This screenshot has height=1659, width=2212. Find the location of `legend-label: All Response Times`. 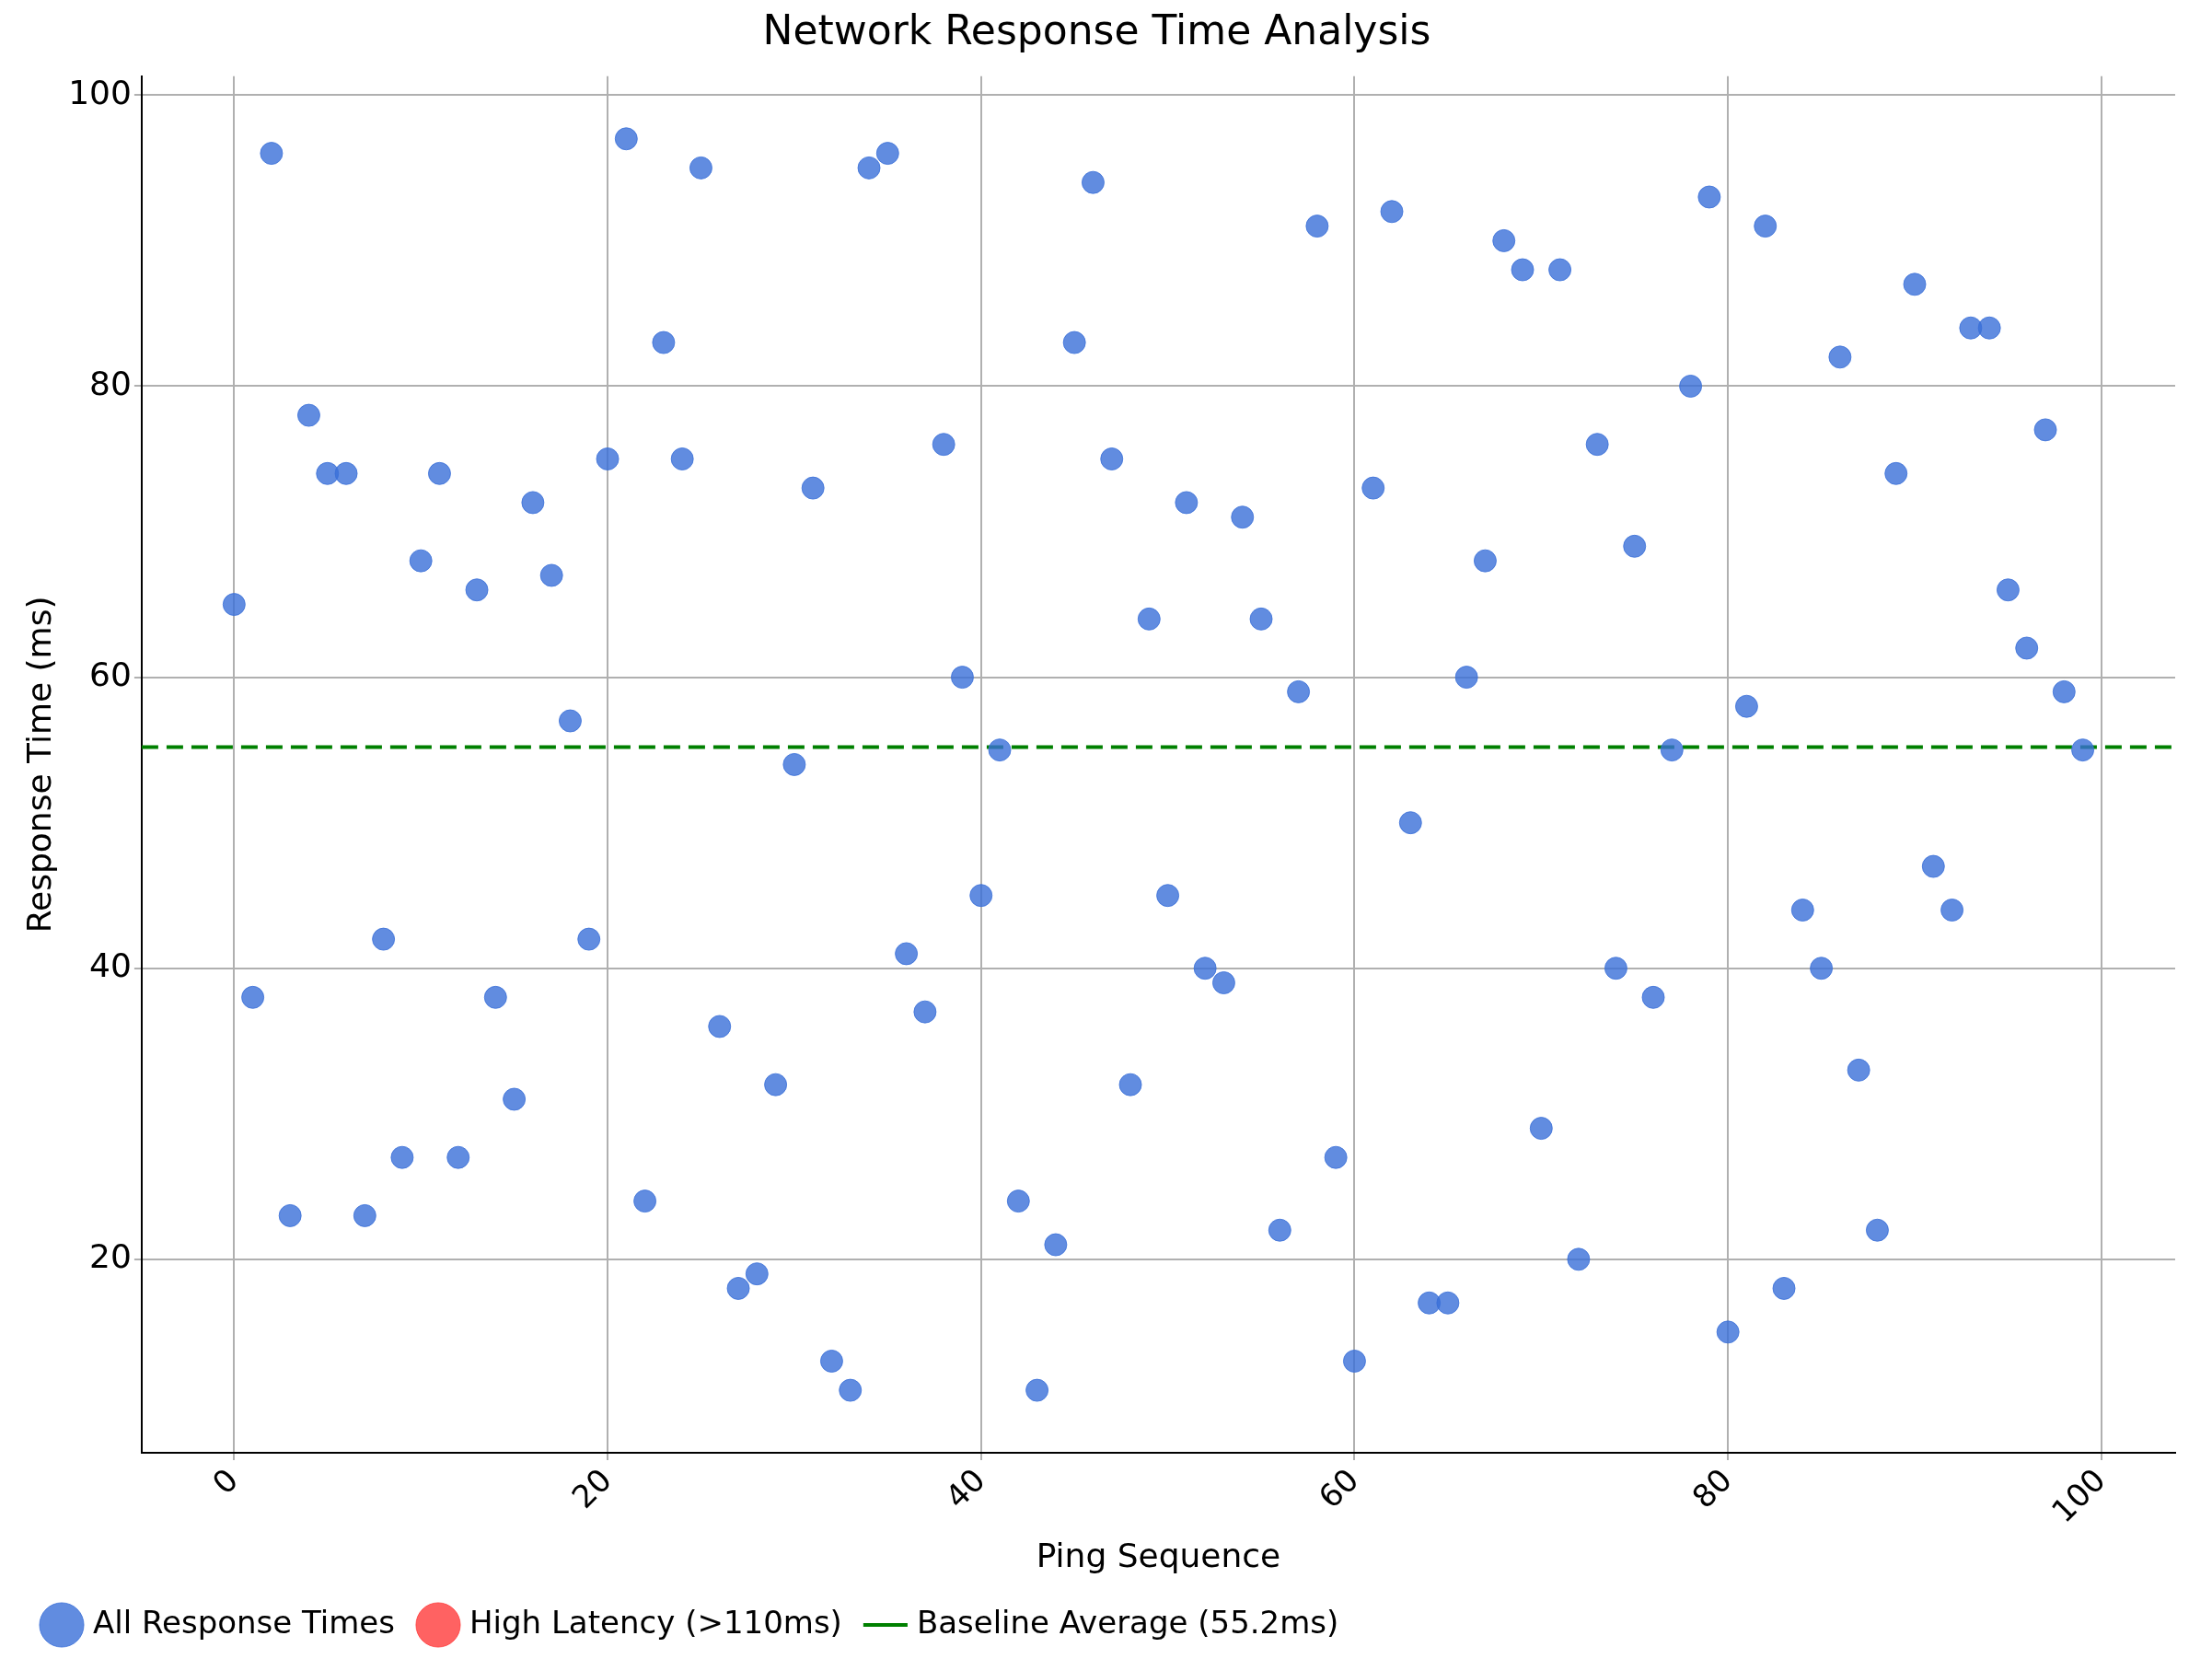

legend-label: All Response Times is located at coordinates (244, 1622).